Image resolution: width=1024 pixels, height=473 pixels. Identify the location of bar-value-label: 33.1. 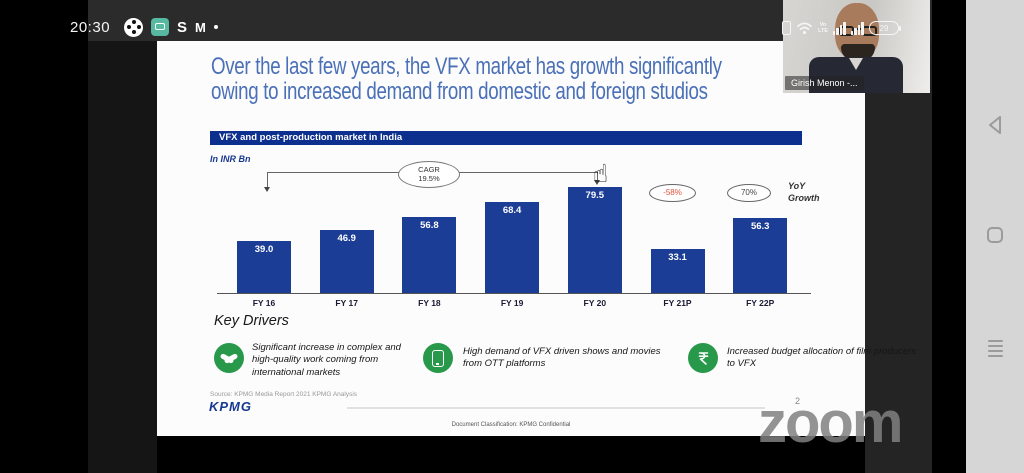
(677, 257).